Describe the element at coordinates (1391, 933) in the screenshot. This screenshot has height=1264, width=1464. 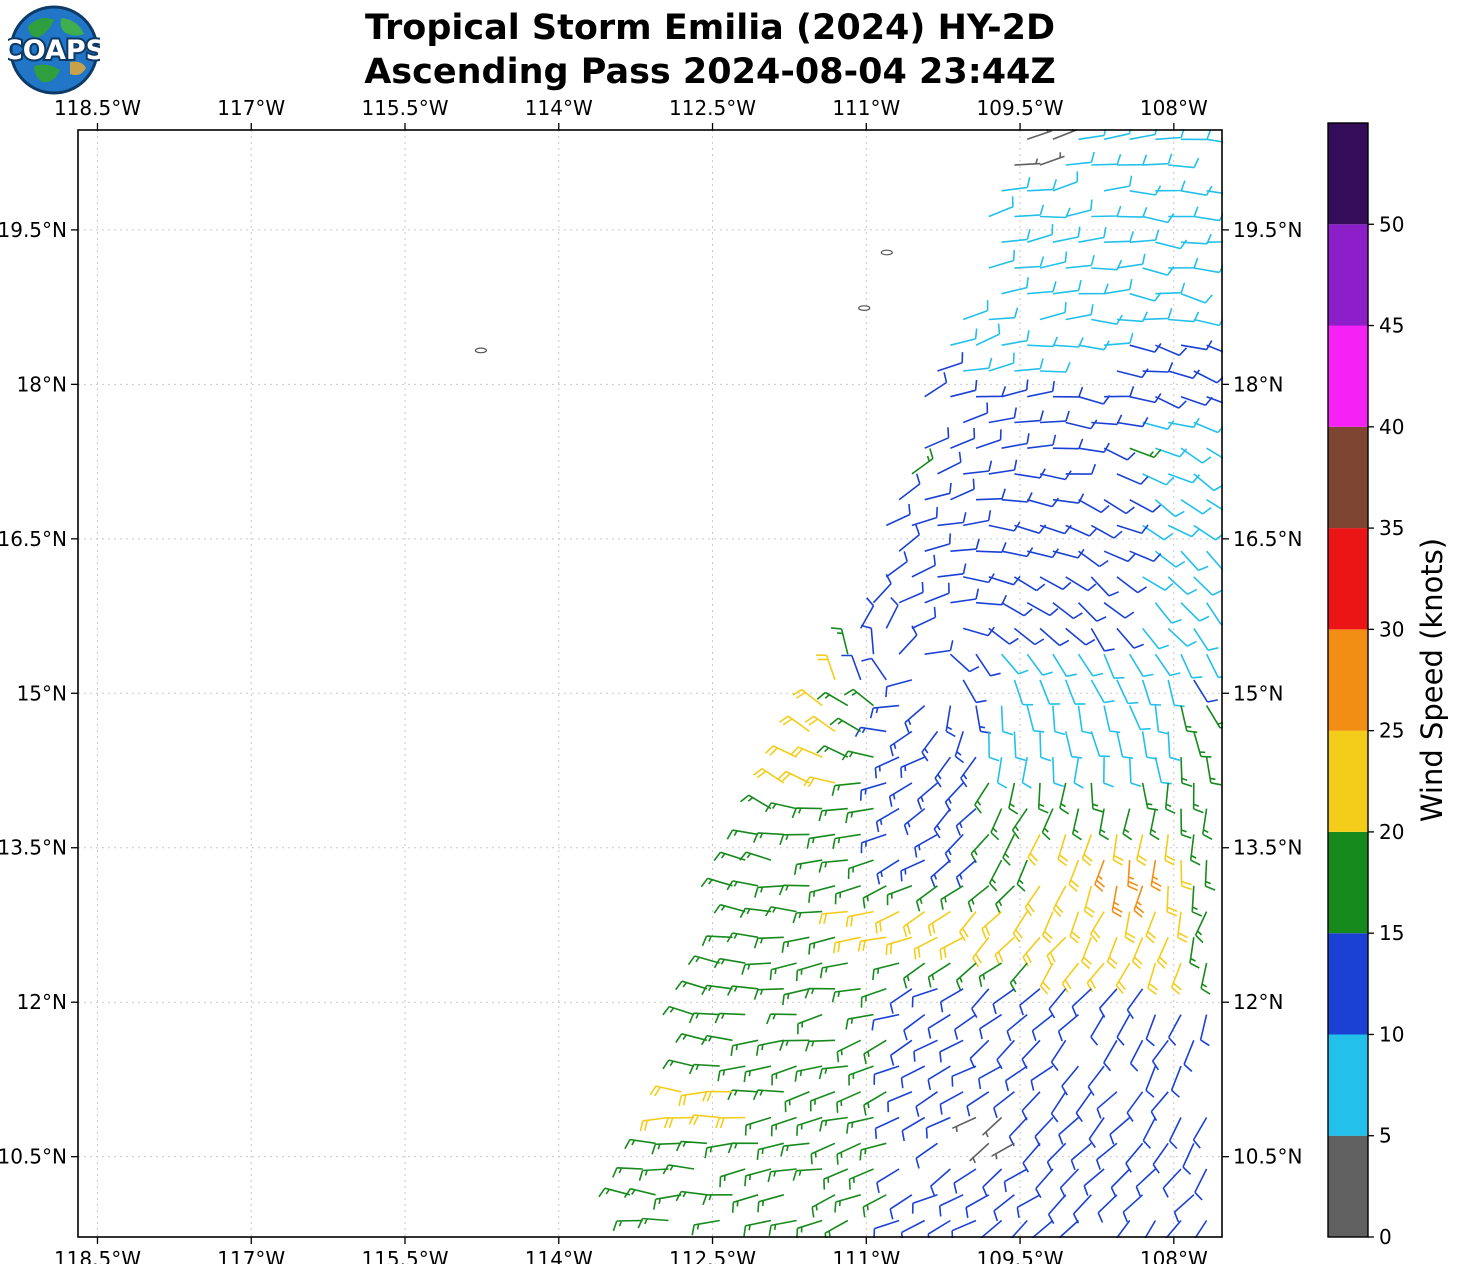
I see `colorbar-tick-label: 15` at that location.